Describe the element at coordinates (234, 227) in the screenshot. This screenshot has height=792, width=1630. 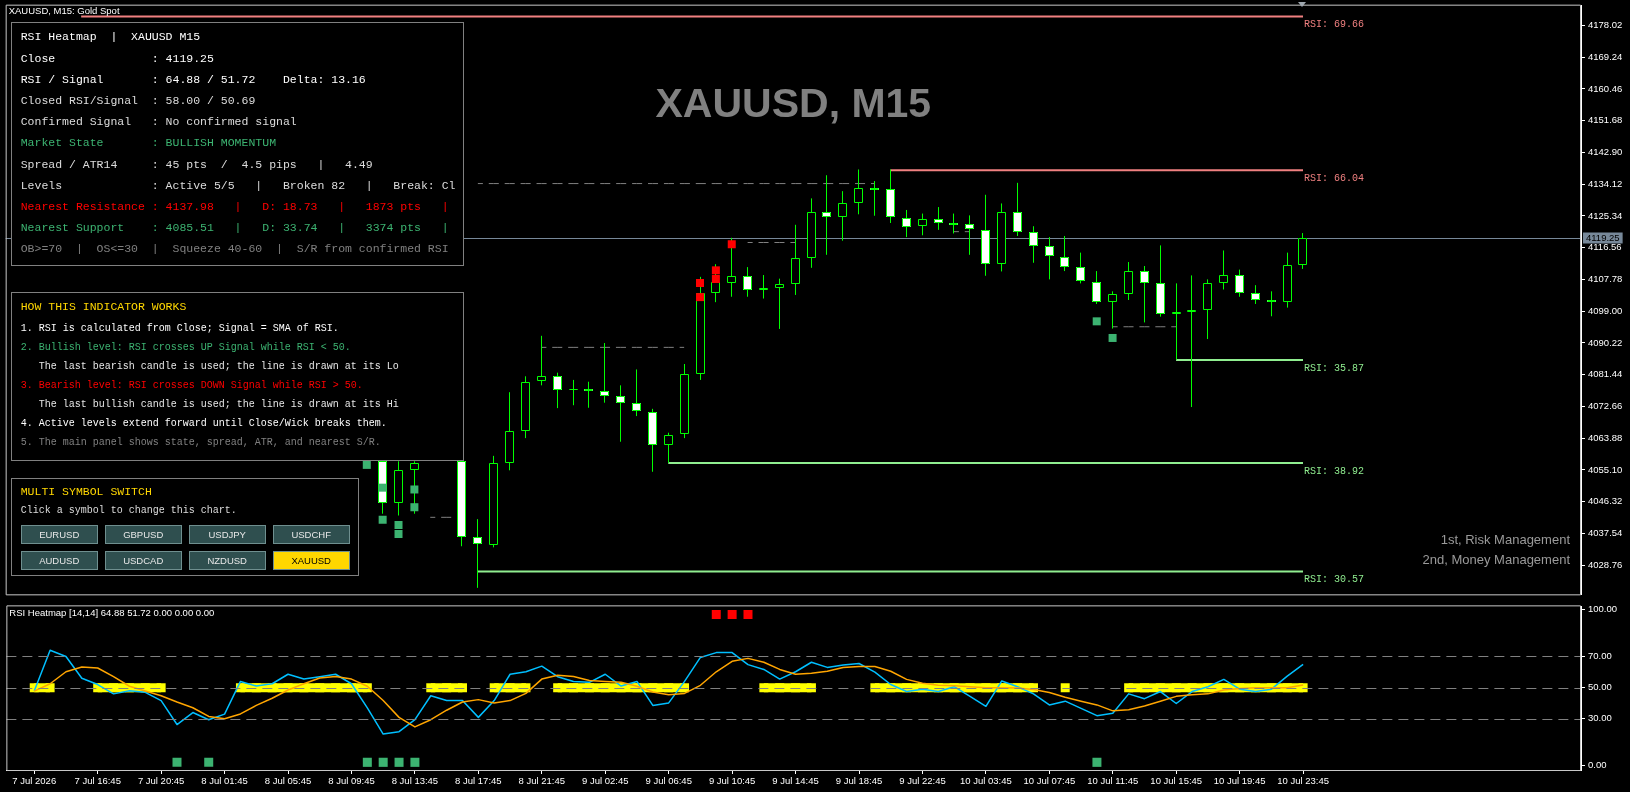
I see `annotation: Nearest Support : 4085.51 | D: 33.74 | 3374 pts |` at that location.